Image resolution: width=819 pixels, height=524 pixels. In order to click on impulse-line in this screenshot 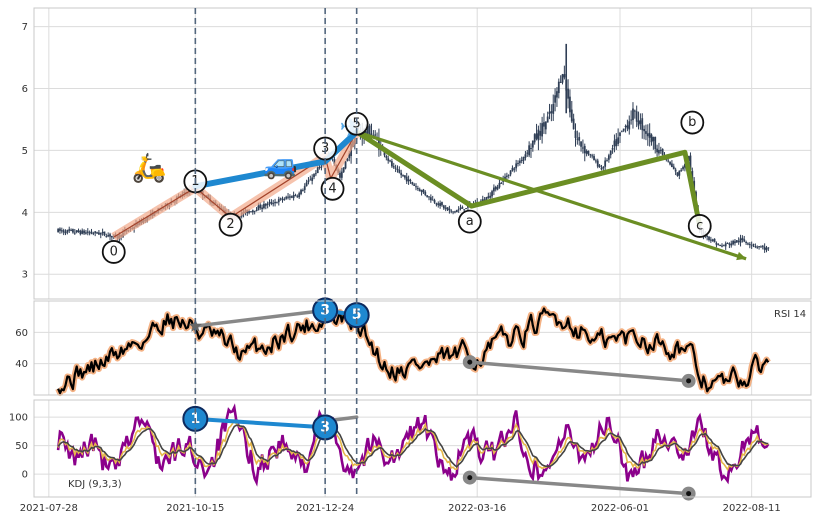, I will do `click(235, 184)`.